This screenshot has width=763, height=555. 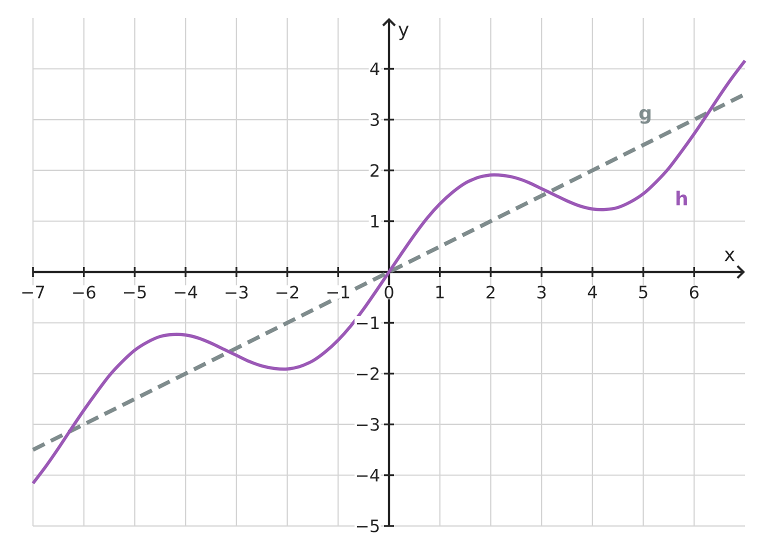 What do you see at coordinates (681, 198) in the screenshot?
I see `series-label: h` at bounding box center [681, 198].